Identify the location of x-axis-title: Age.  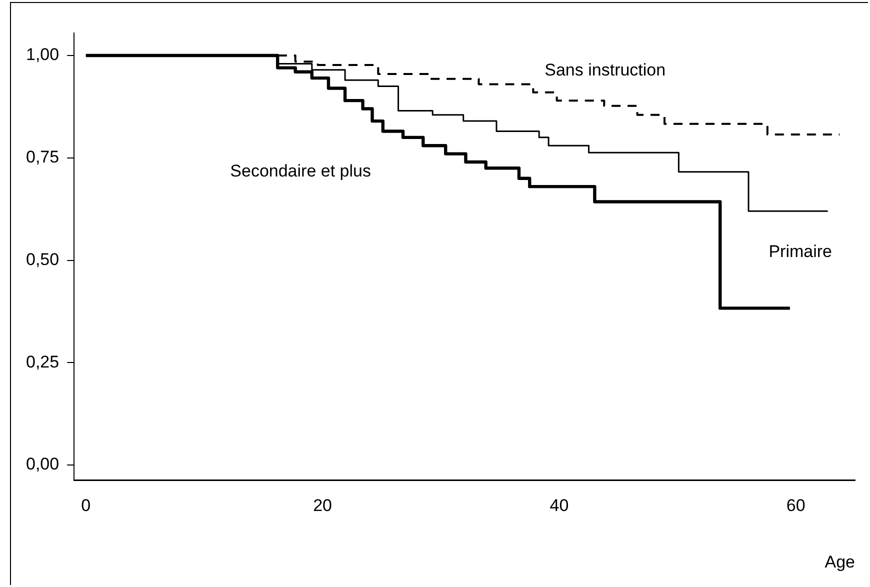
(839, 562).